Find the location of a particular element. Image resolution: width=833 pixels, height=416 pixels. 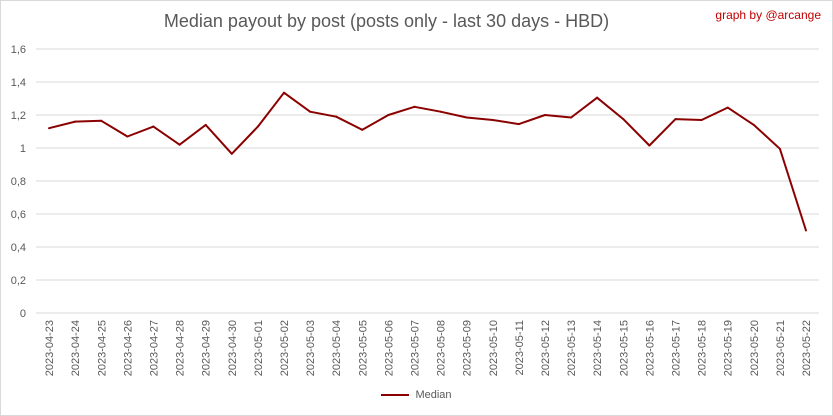

x-tick-label: 2023-05-04 is located at coordinates (337, 348).